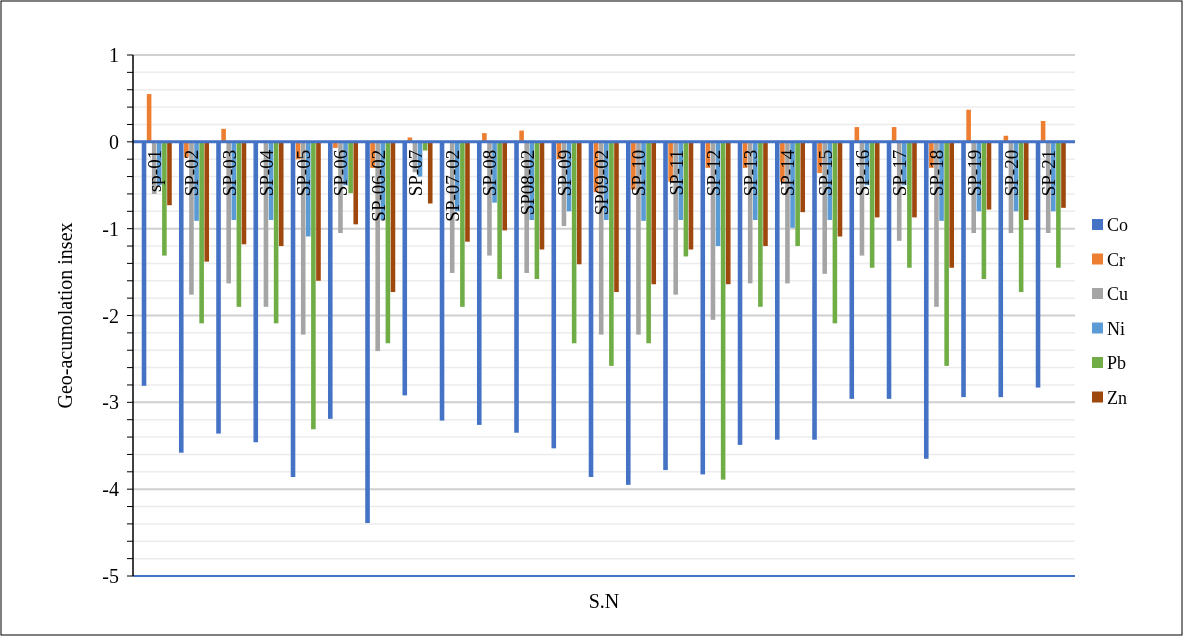 The image size is (1193, 644). I want to click on y-tick-label: 1, so click(114, 55).